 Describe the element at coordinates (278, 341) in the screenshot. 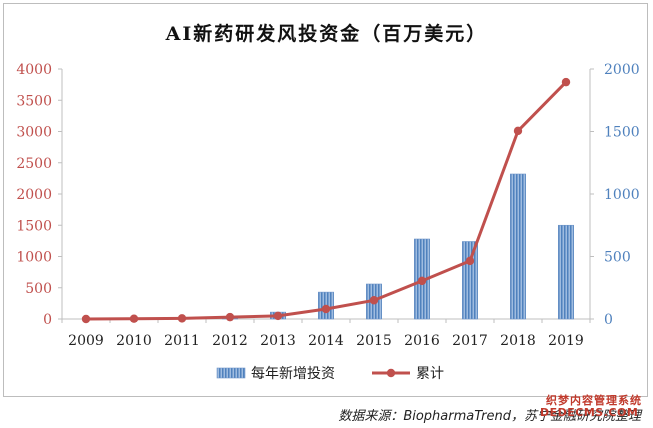

I see `x-axis-tick-label: 2013` at that location.